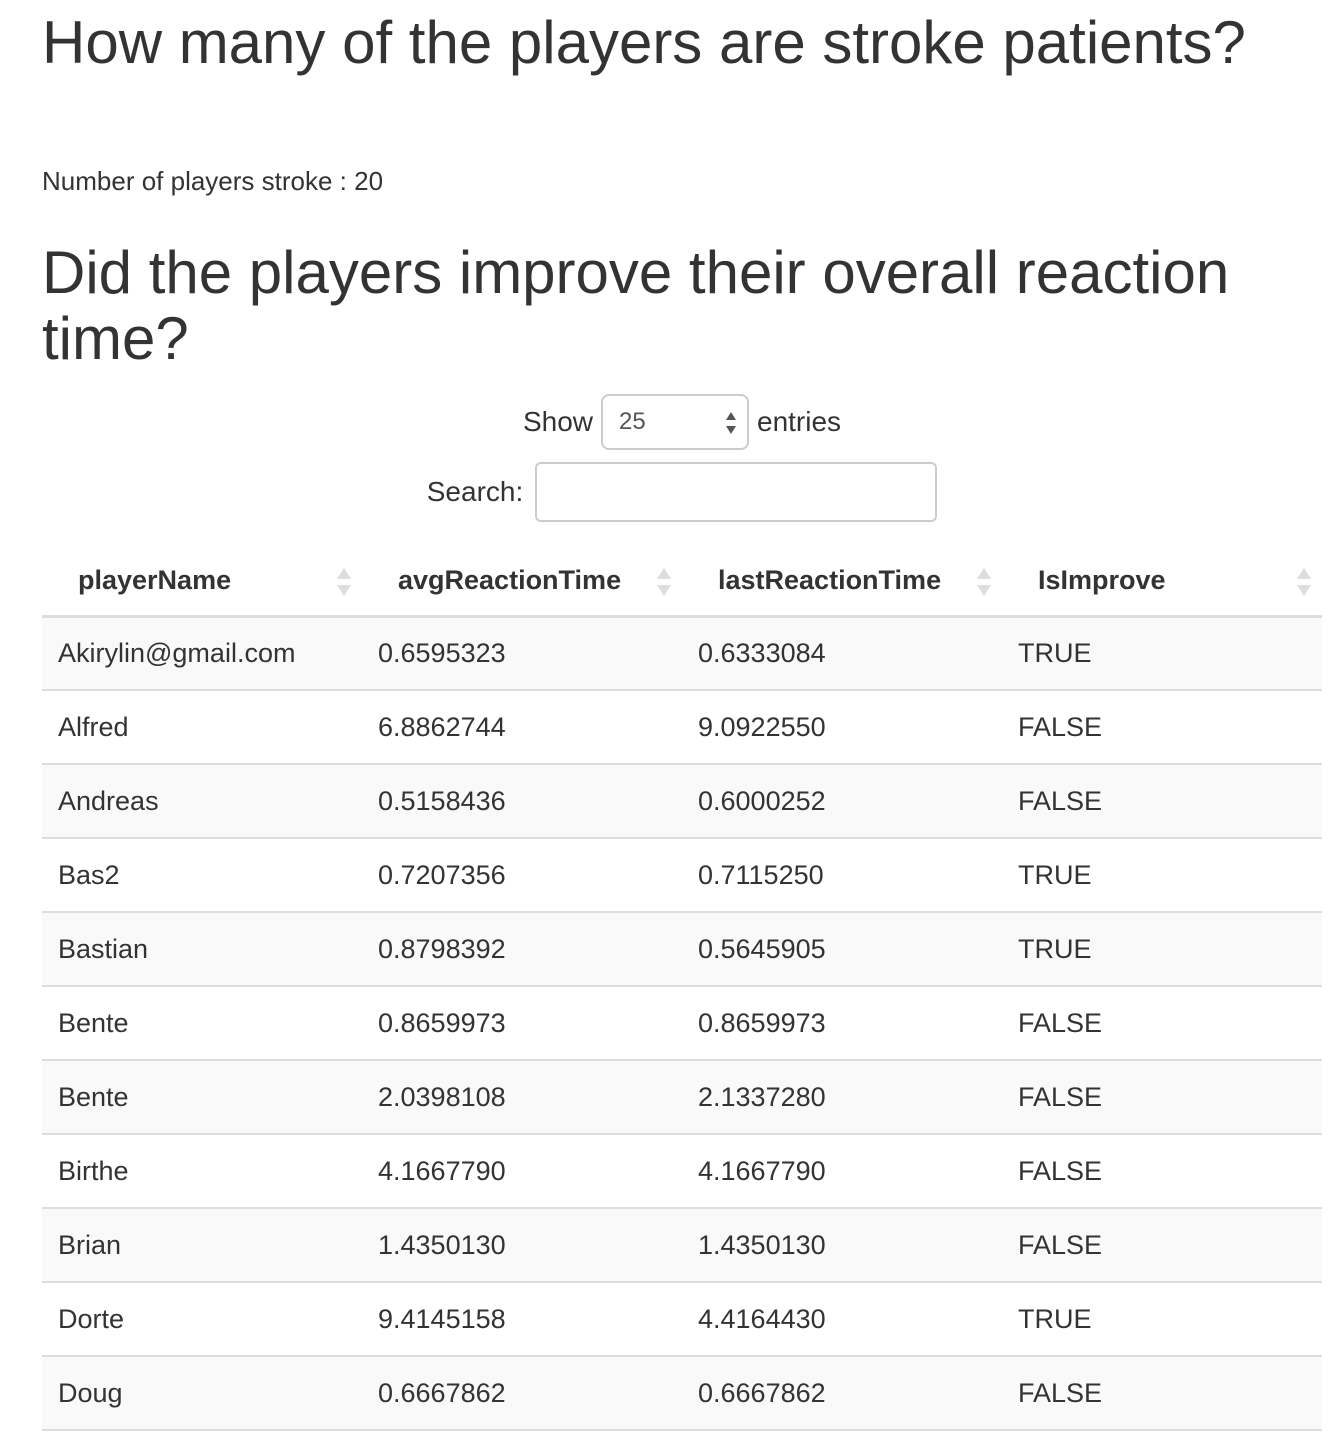  I want to click on table-row: Birthe 4.1667790 4.1667790 FALSE, so click(682, 1171).